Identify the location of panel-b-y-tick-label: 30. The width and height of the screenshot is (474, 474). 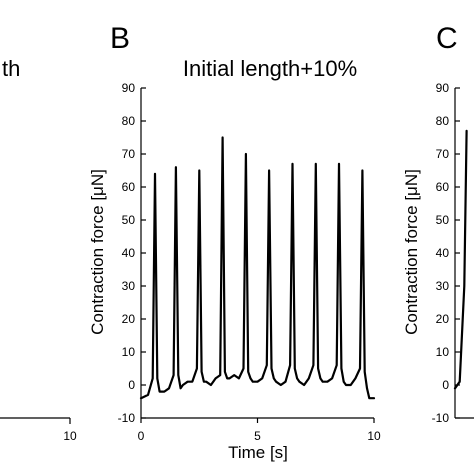
(129, 286).